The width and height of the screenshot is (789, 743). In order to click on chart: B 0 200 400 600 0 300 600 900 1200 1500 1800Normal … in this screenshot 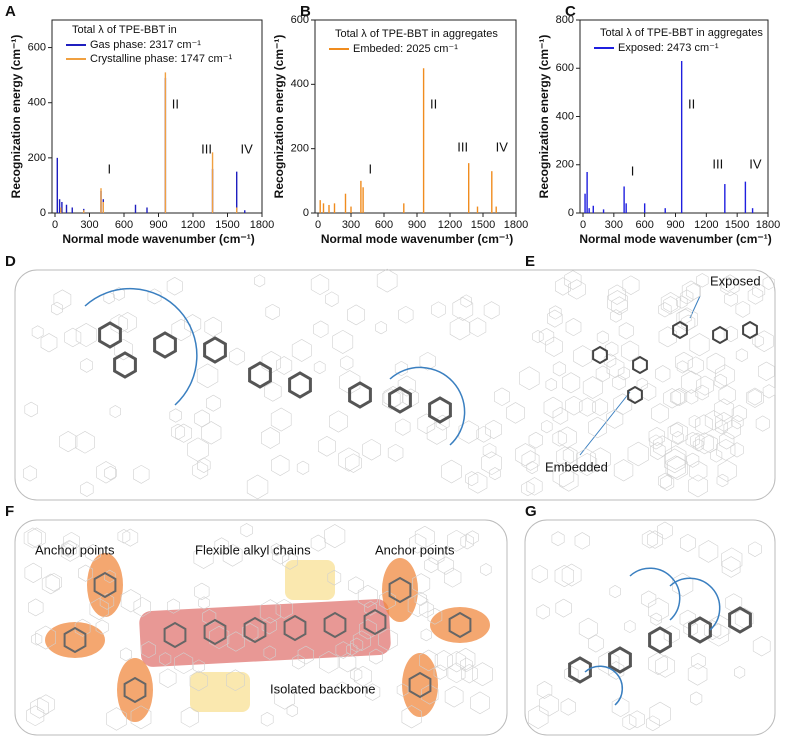, I will do `click(400, 124)`.